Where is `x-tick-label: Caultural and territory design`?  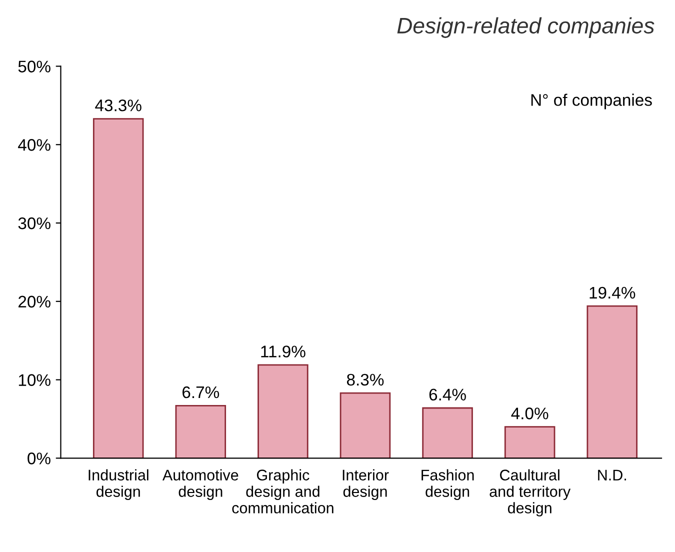
x-tick-label: Caultural and territory design is located at coordinates (530, 492).